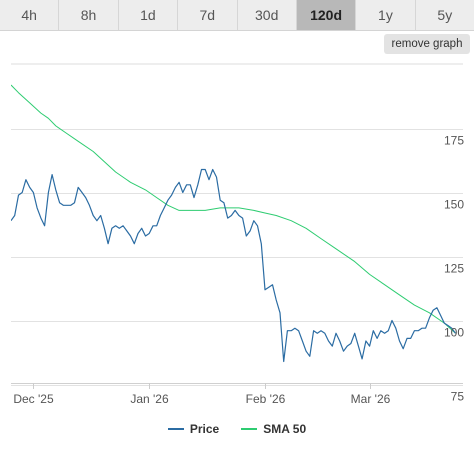  Describe the element at coordinates (175, 429) in the screenshot. I see `legend-swatch-price` at that location.